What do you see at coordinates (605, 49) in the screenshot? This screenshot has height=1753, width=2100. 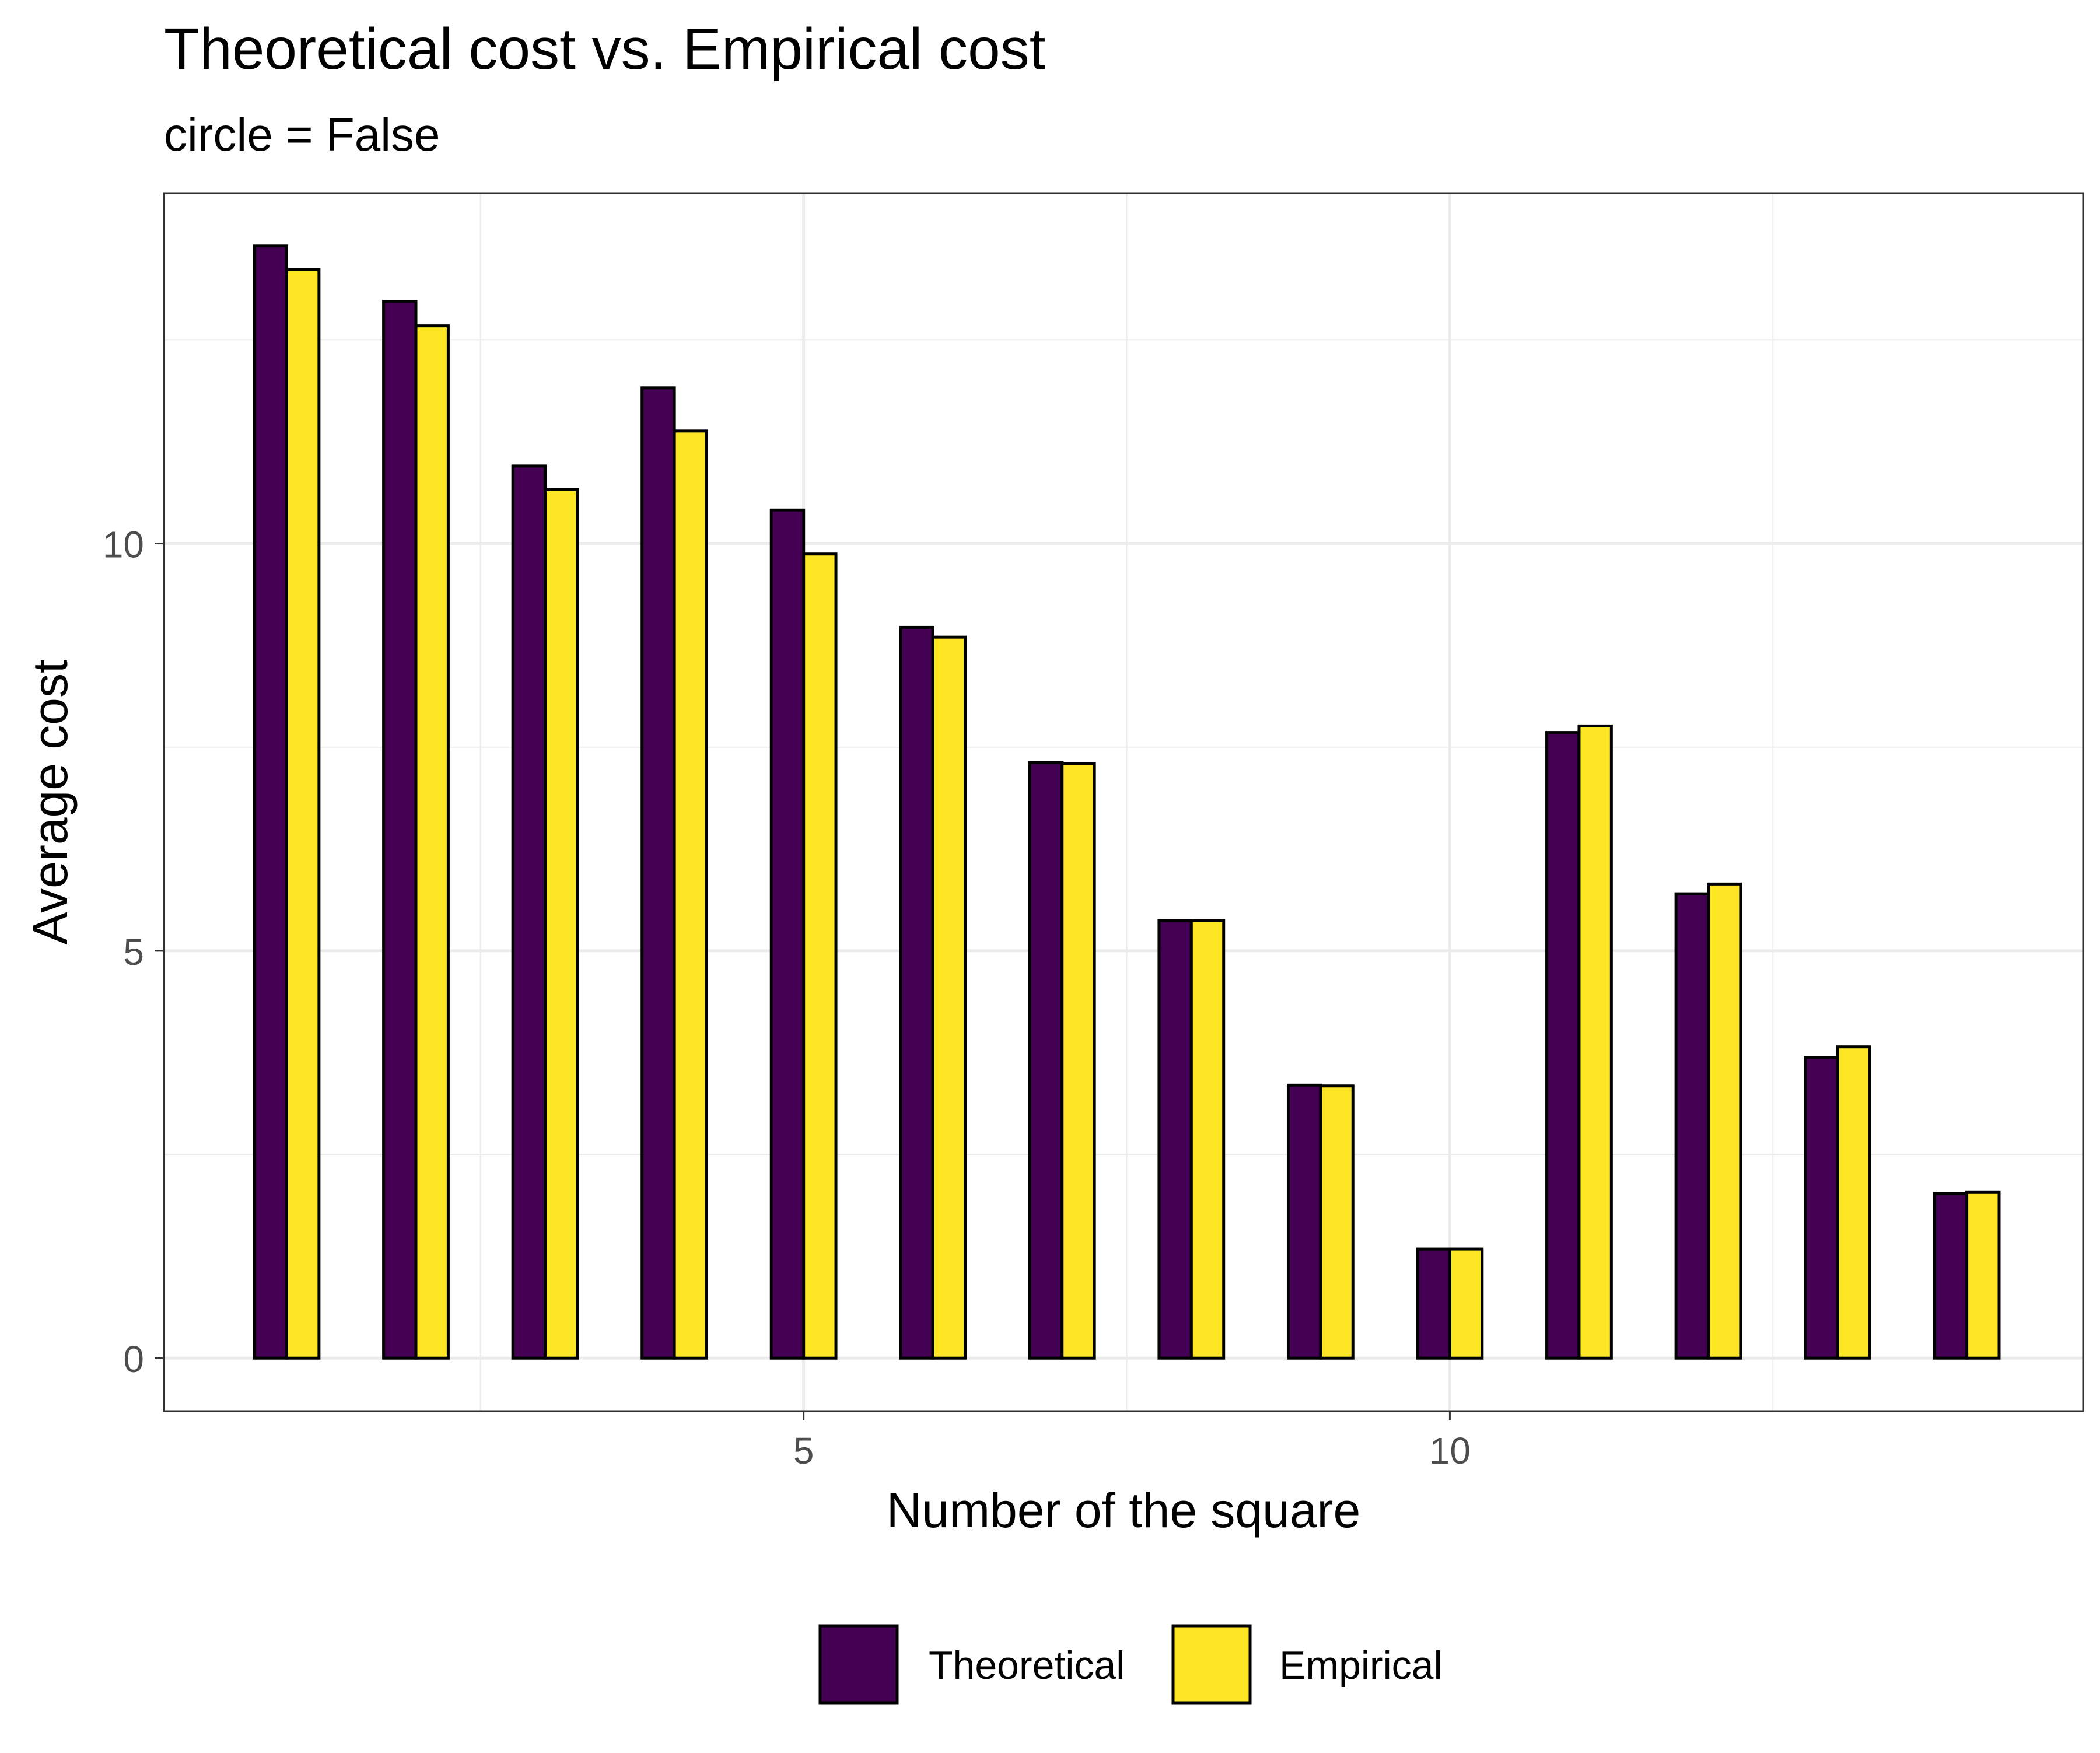 I see `chart-title: Theoretical cost vs. Empirical cost` at bounding box center [605, 49].